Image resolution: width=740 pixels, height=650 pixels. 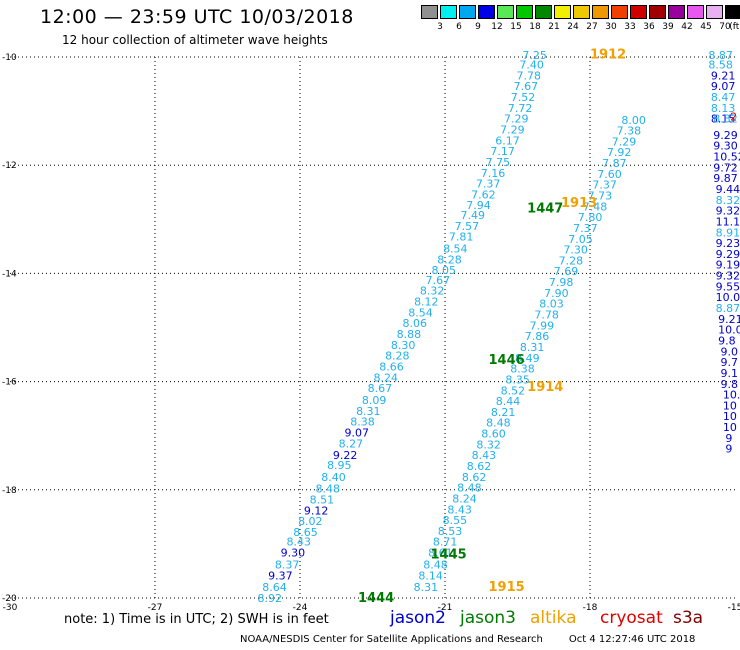 I want to click on pass-time-label: 1913, so click(x=579, y=203).